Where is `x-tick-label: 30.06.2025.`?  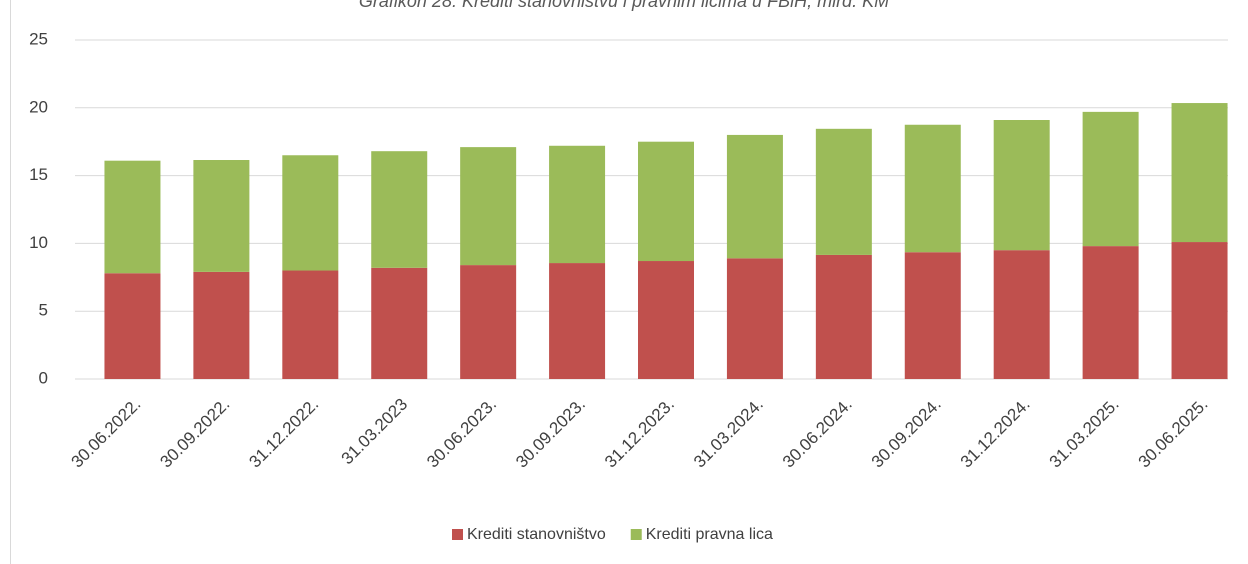 x-tick-label: 30.06.2025. is located at coordinates (1173, 433).